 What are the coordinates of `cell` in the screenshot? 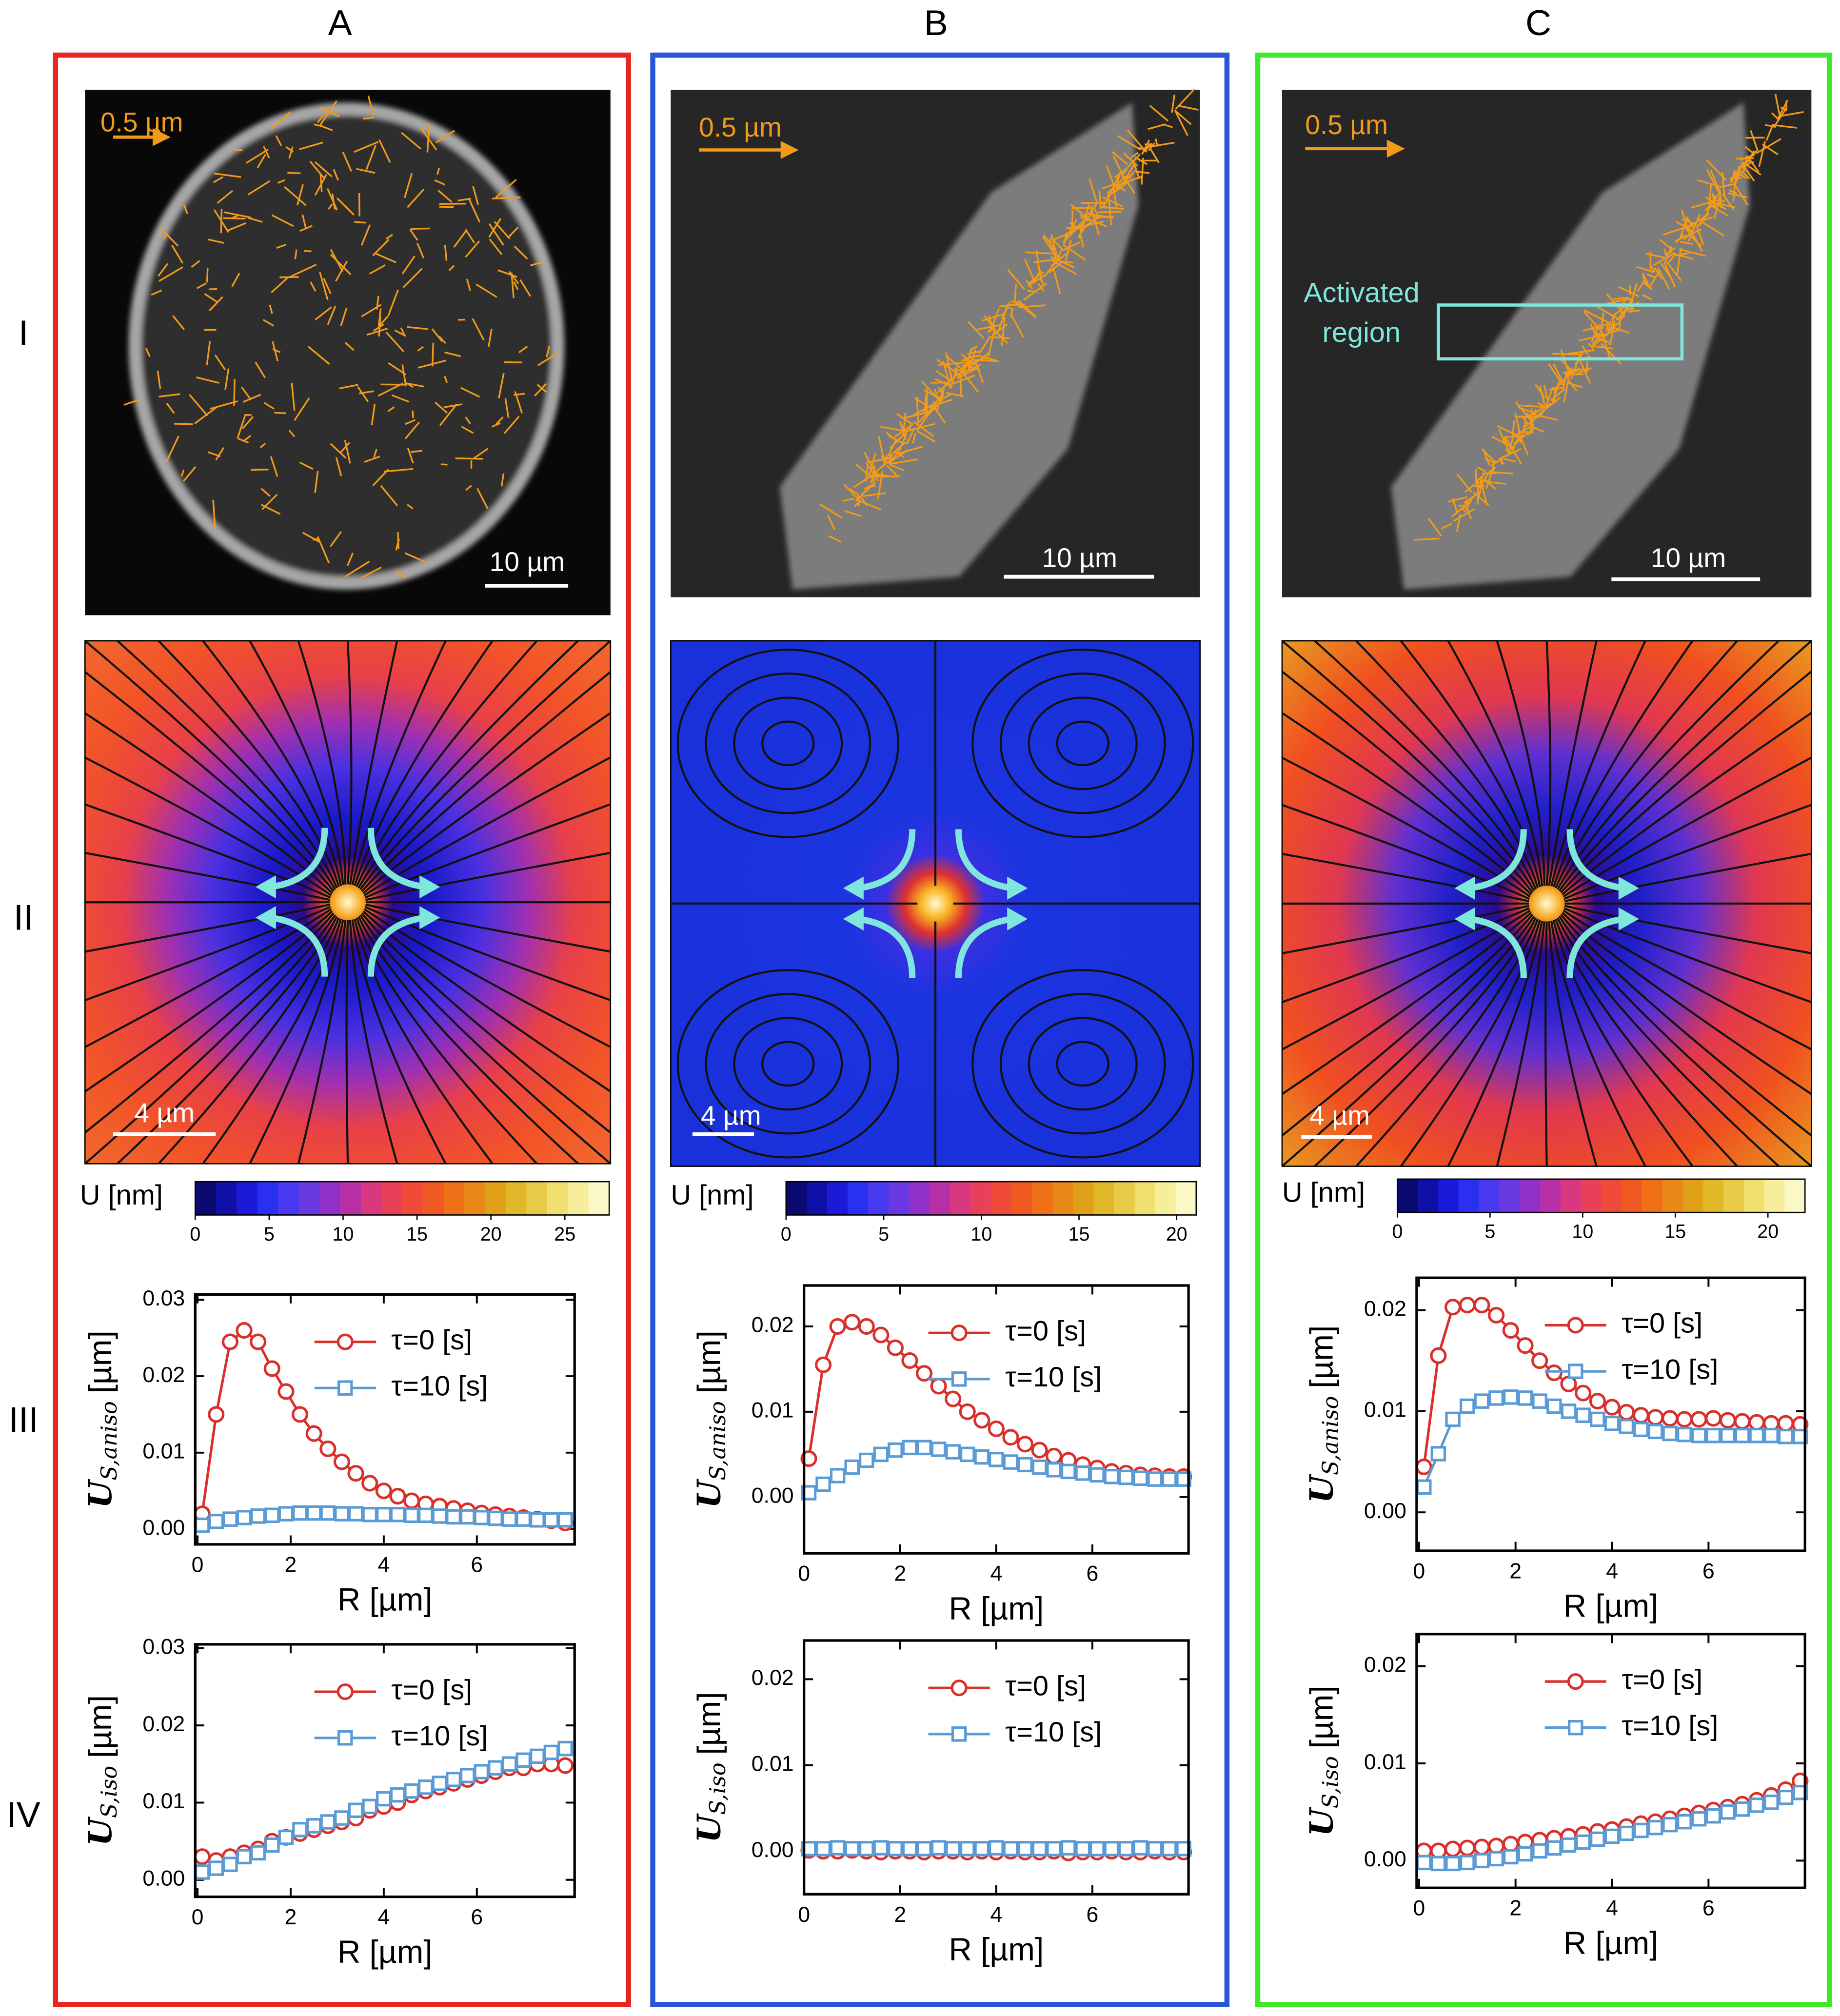 It's located at (1570, 346).